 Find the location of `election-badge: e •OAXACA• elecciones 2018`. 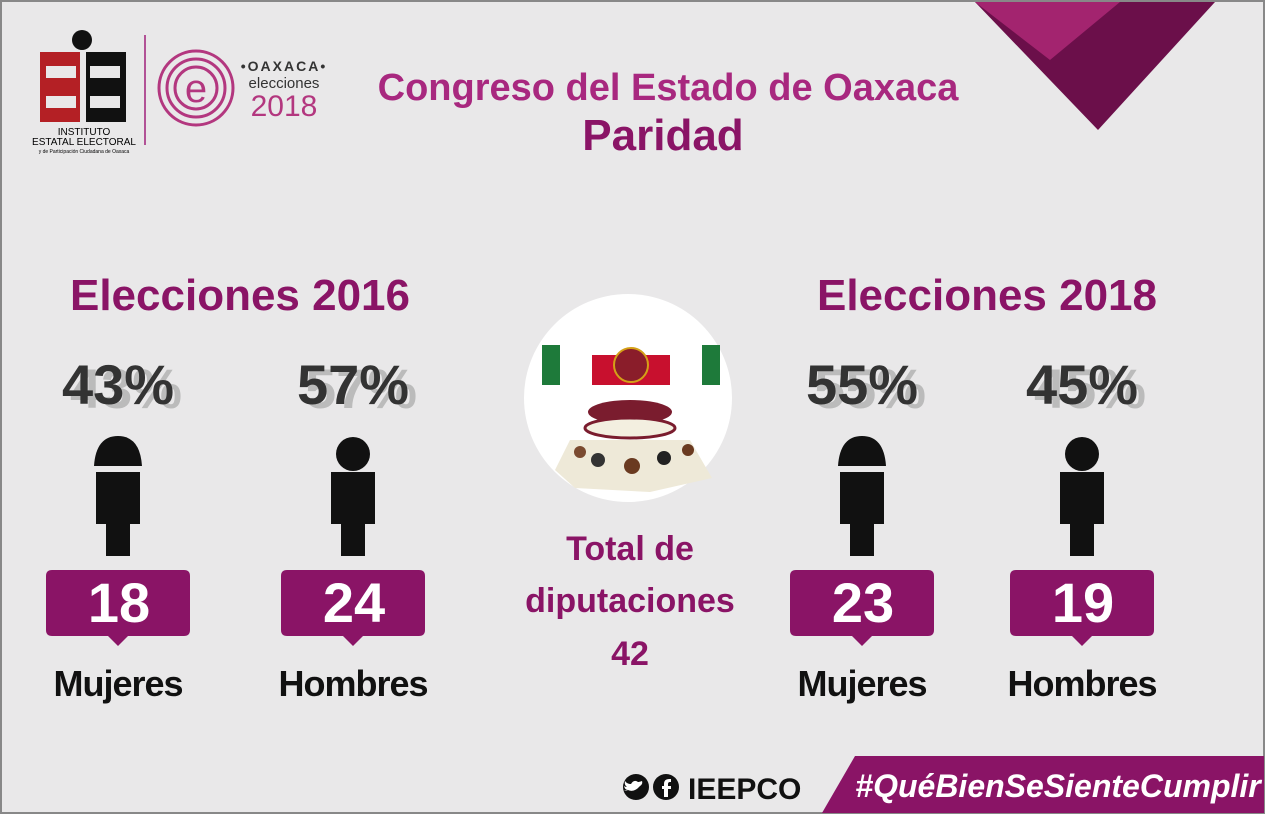

election-badge: e •OAXACA• elecciones 2018 is located at coordinates (242, 88).